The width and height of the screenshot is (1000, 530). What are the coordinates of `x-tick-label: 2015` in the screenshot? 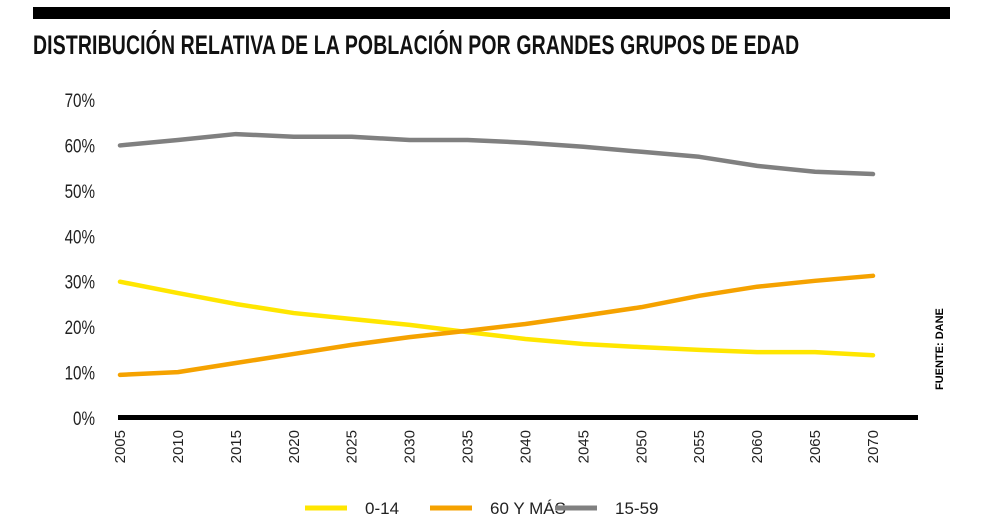 It's located at (236, 446).